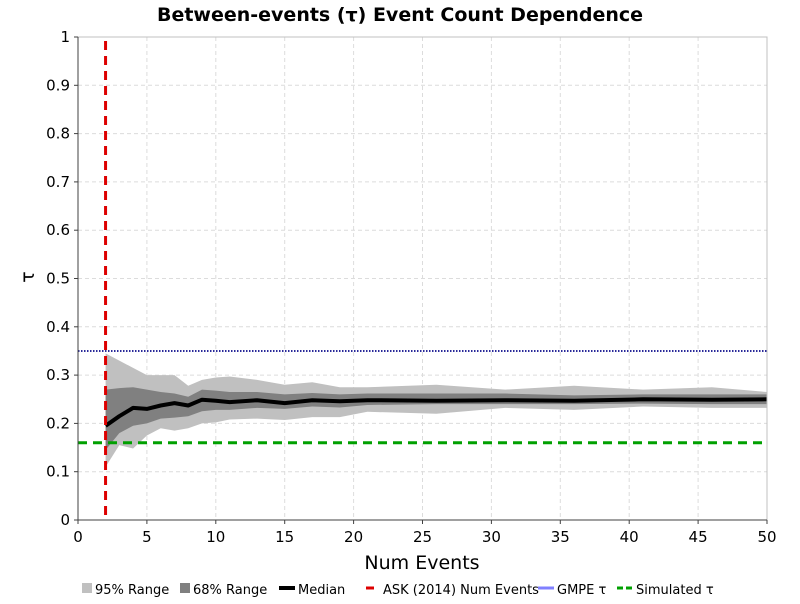  Describe the element at coordinates (58, 472) in the screenshot. I see `y-tick-label: 0.1` at that location.